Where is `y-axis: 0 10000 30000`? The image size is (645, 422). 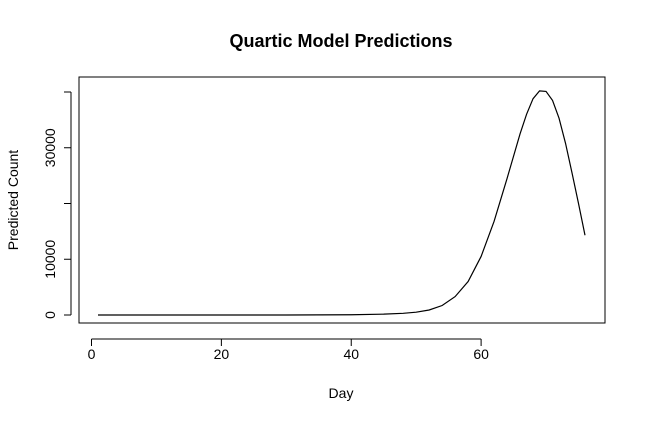 y-axis: 0 10000 30000 is located at coordinates (57, 205).